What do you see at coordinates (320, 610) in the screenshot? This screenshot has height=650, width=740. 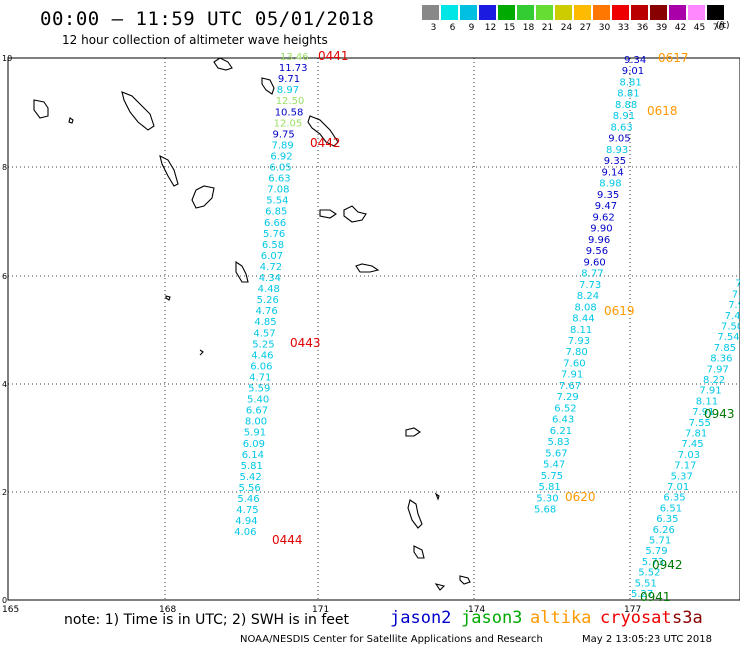 I see `x-tick-label: 171` at bounding box center [320, 610].